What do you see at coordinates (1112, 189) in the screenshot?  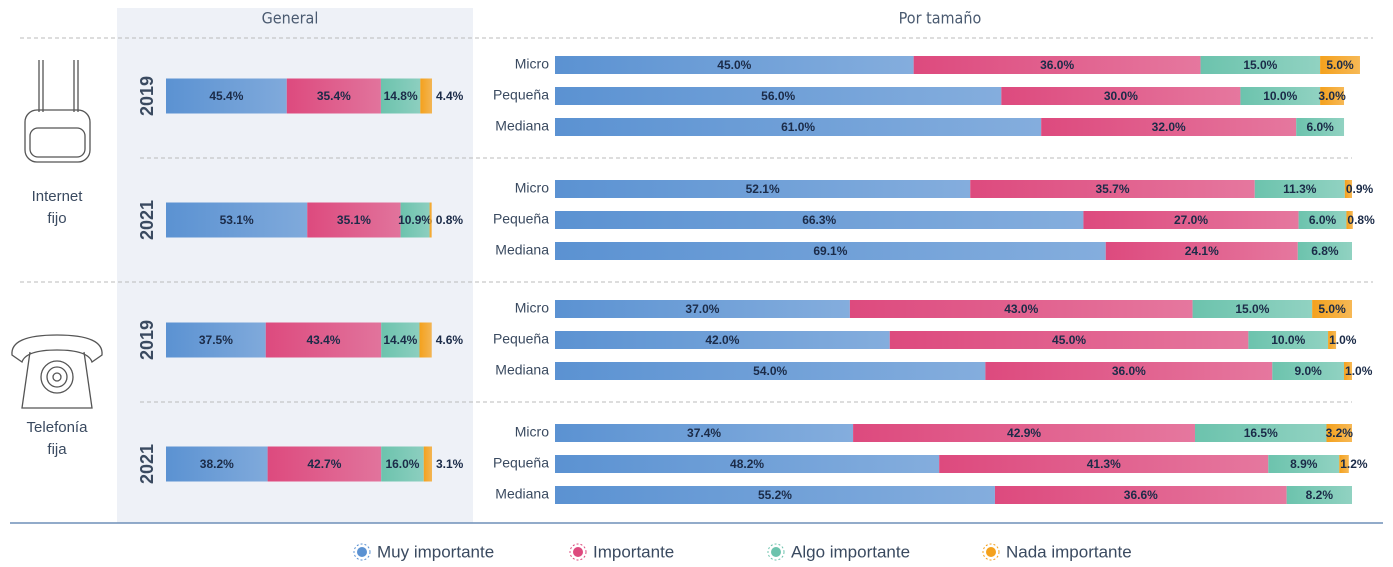 I see `data-label: 35.7%` at bounding box center [1112, 189].